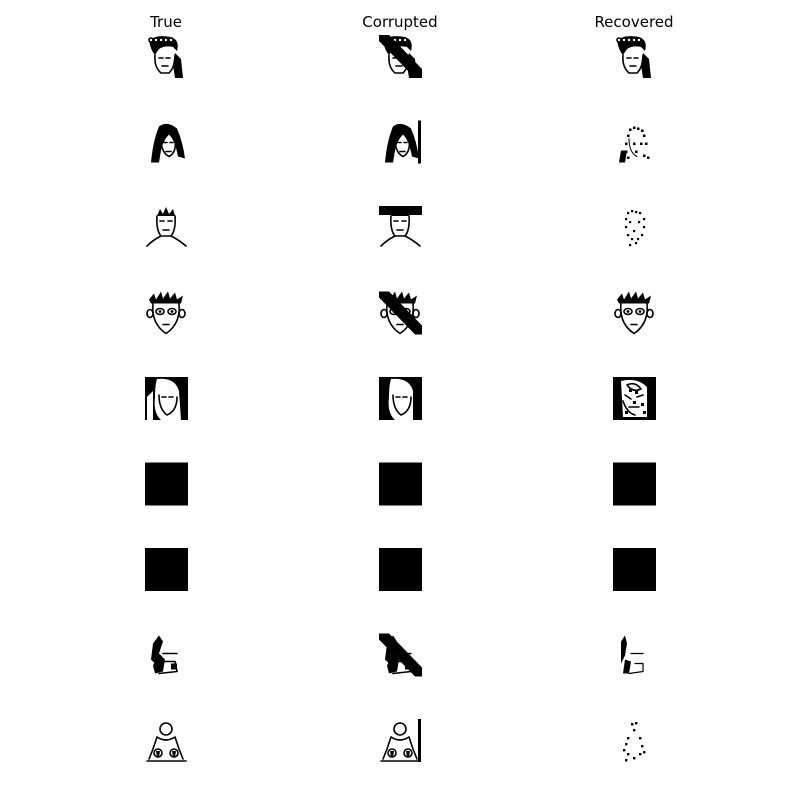 The height and width of the screenshot is (800, 800). Describe the element at coordinates (399, 22) in the screenshot. I see `column-title-corrupted: Corrupted` at that location.